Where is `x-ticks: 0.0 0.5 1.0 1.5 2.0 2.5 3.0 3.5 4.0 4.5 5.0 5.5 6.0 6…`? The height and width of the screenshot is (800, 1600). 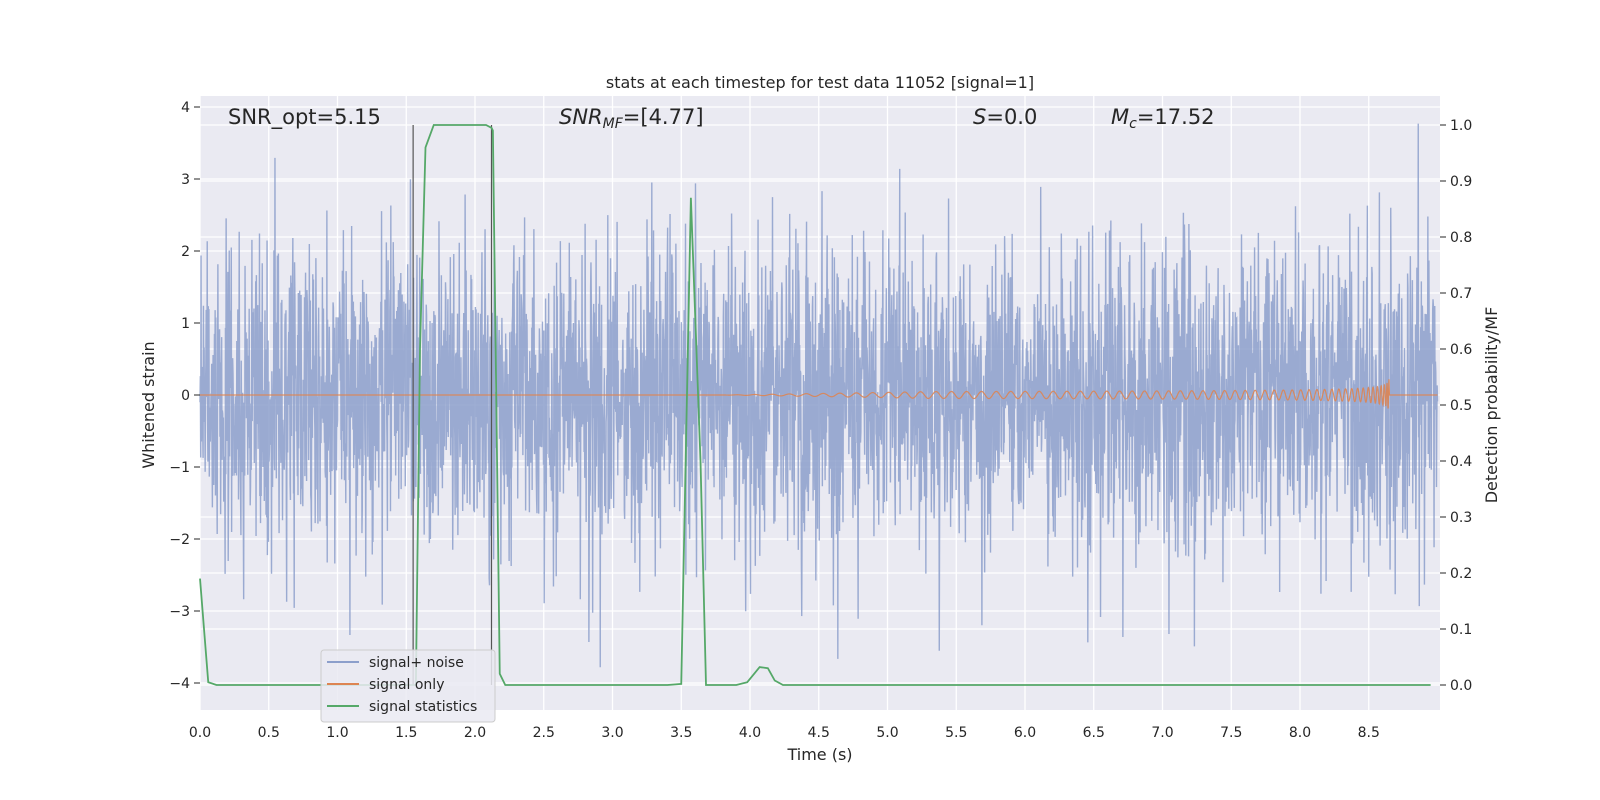 x-ticks: 0.0 0.5 1.0 1.5 2.0 2.5 3.0 3.5 4.0 4.5 5.0 5.5 6.0 6… is located at coordinates (784, 733).